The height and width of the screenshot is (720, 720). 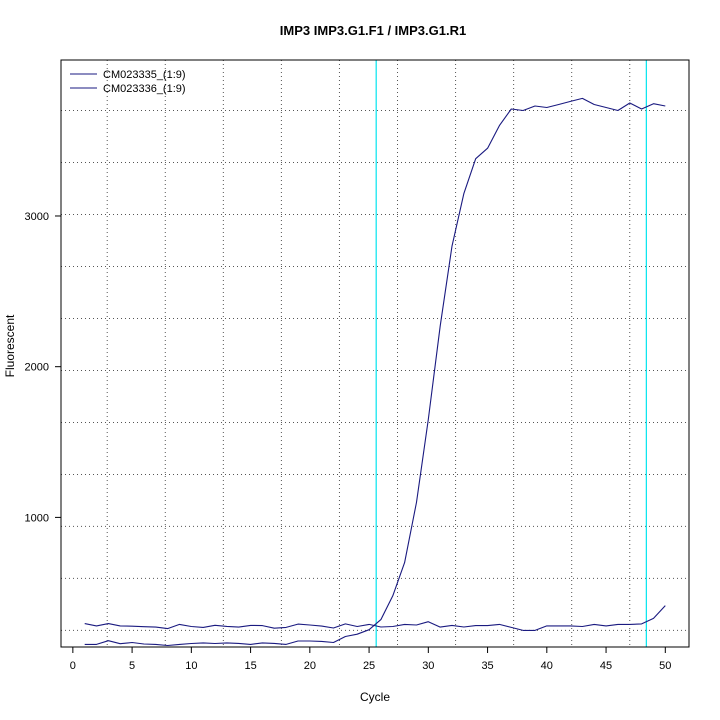 I want to click on x-tick-label: 30, so click(x=428, y=666).